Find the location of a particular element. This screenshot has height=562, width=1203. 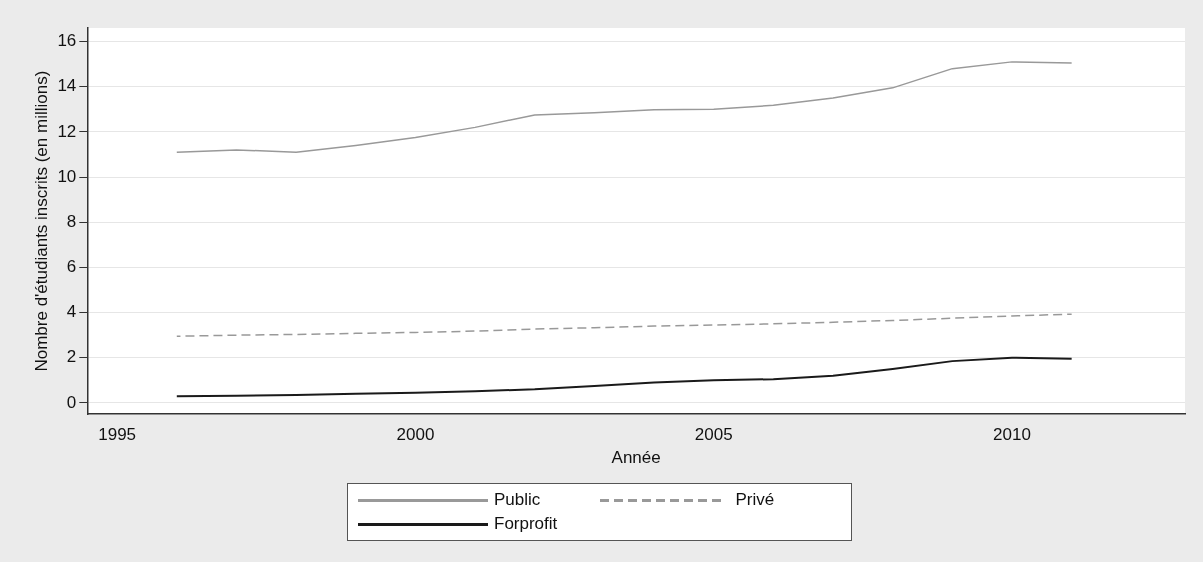

y-tick-label: 14 is located at coordinates (67, 86).